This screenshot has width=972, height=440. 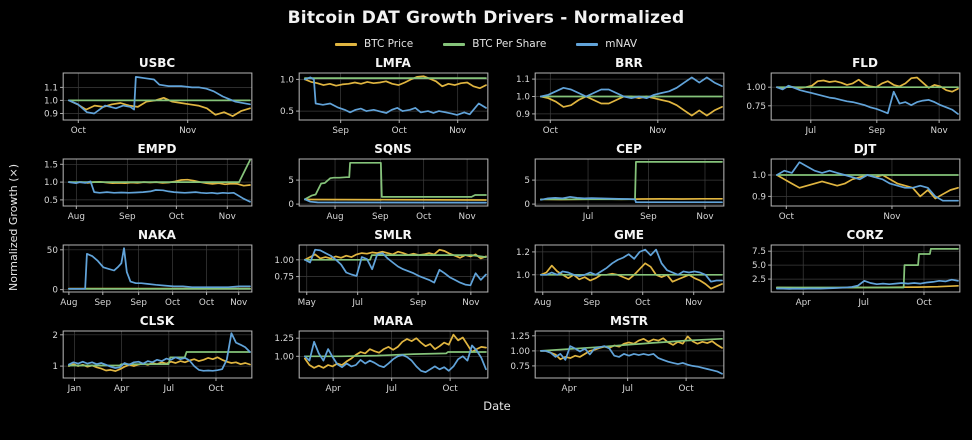 What do you see at coordinates (606, 44) in the screenshot?
I see `legend-item-mnav: mNAV` at bounding box center [606, 44].